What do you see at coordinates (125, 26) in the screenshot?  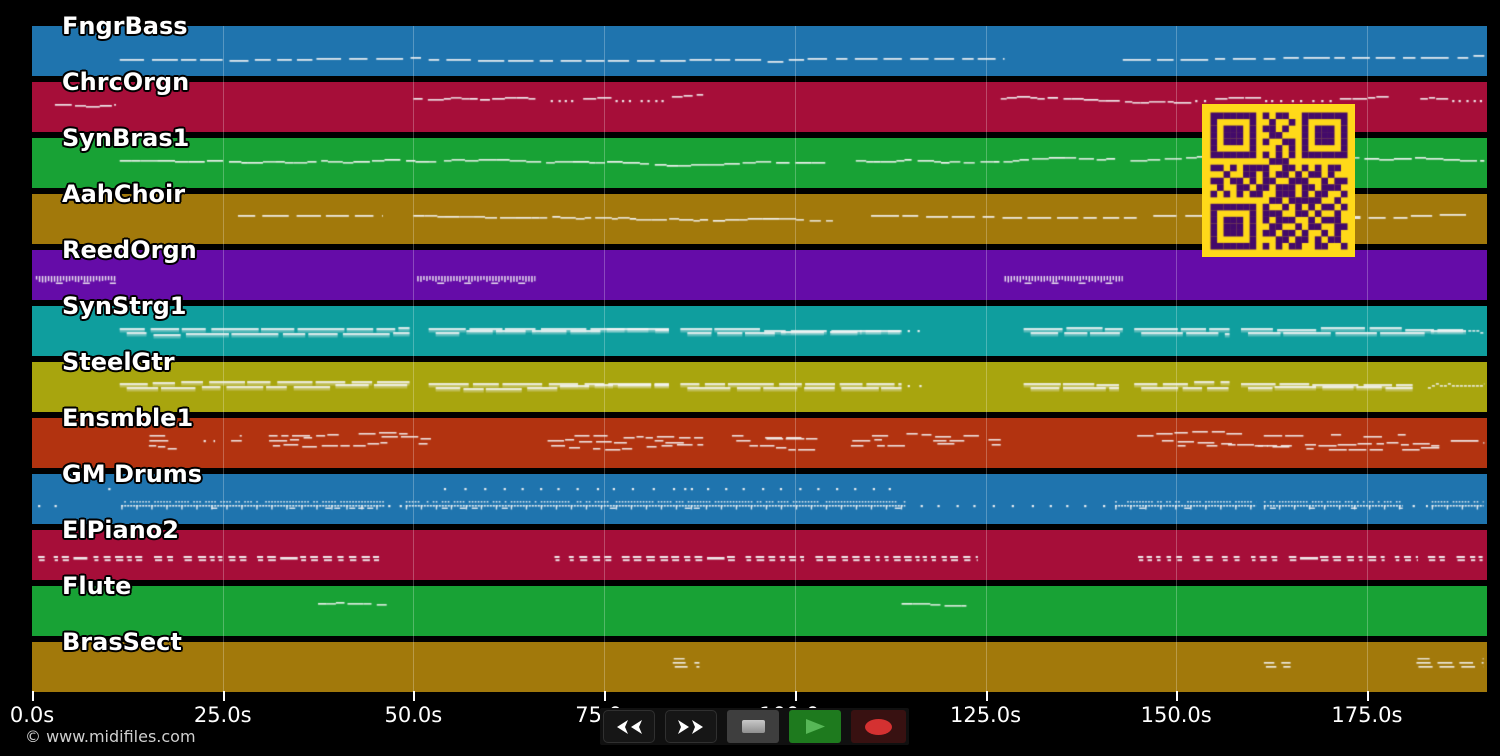 I see `track-label: FngrBass` at bounding box center [125, 26].